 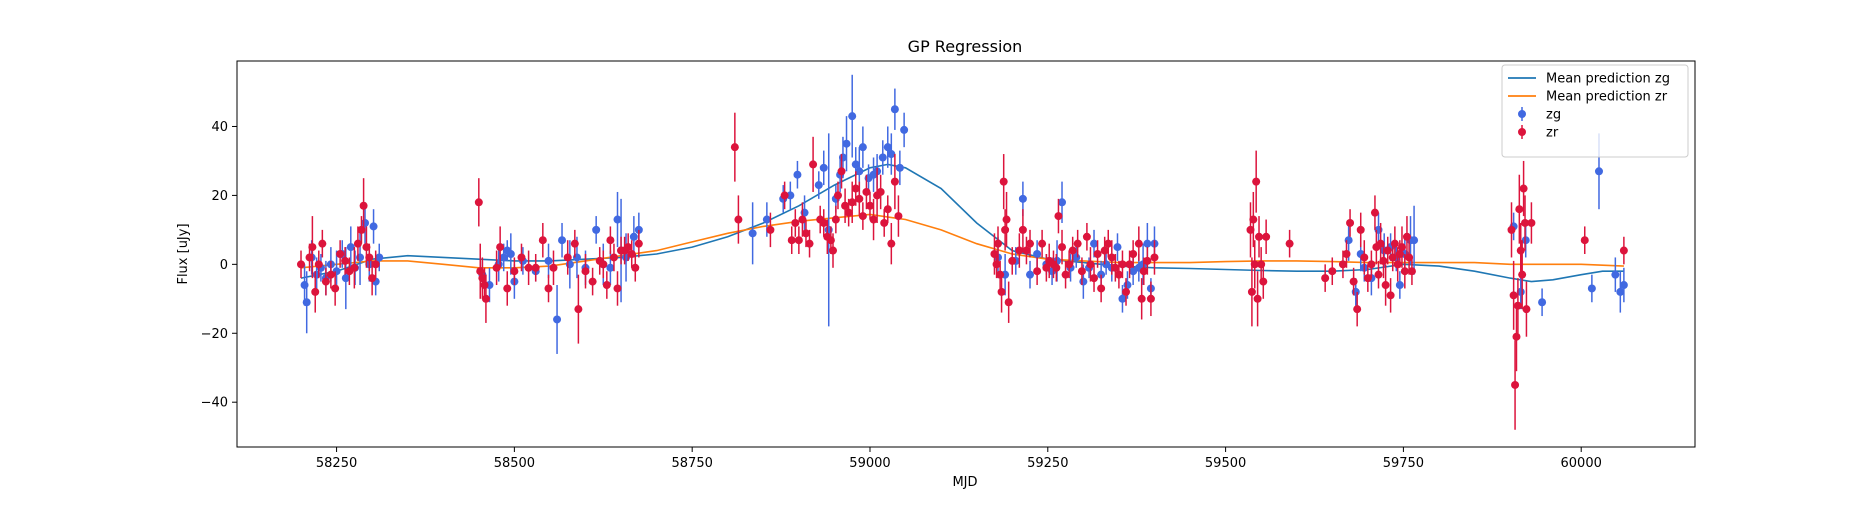 I want to click on legend-label: zr, so click(x=1552, y=133).